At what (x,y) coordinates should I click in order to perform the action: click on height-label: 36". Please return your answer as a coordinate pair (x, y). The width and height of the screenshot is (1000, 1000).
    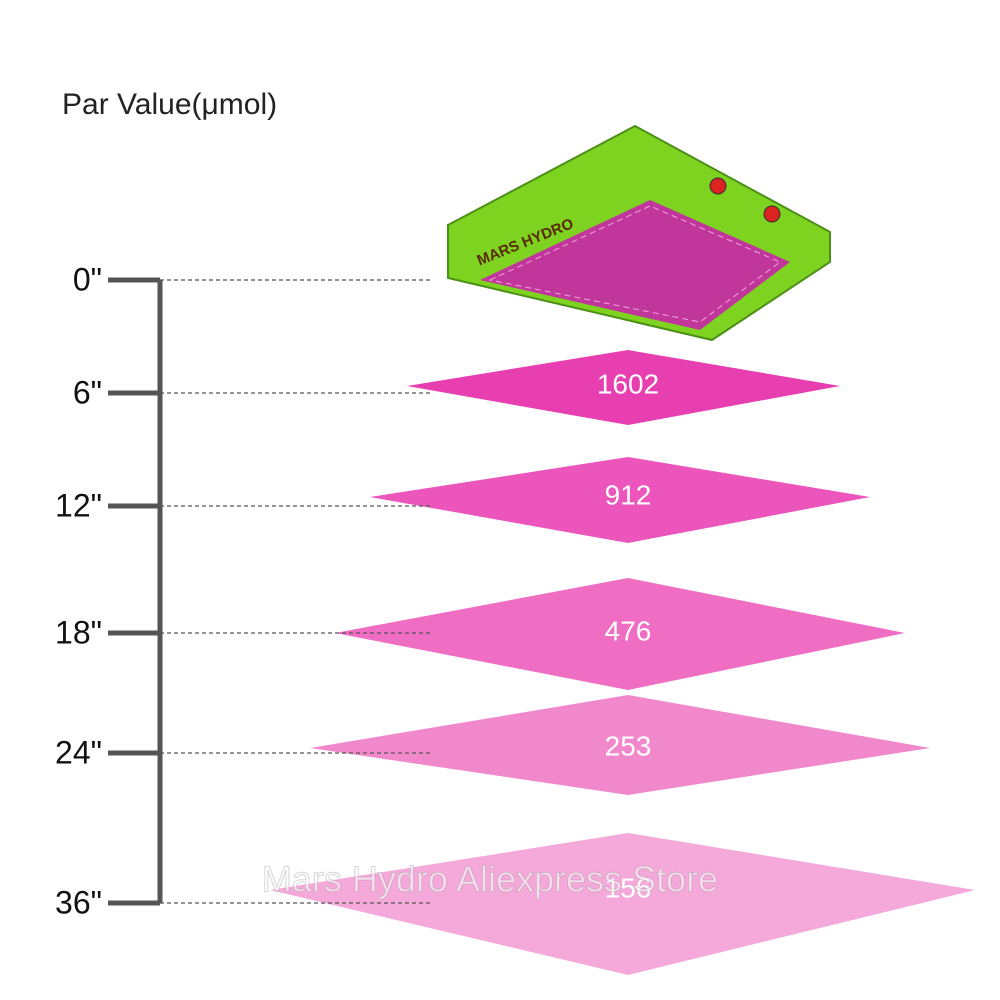
    Looking at the image, I should click on (78, 902).